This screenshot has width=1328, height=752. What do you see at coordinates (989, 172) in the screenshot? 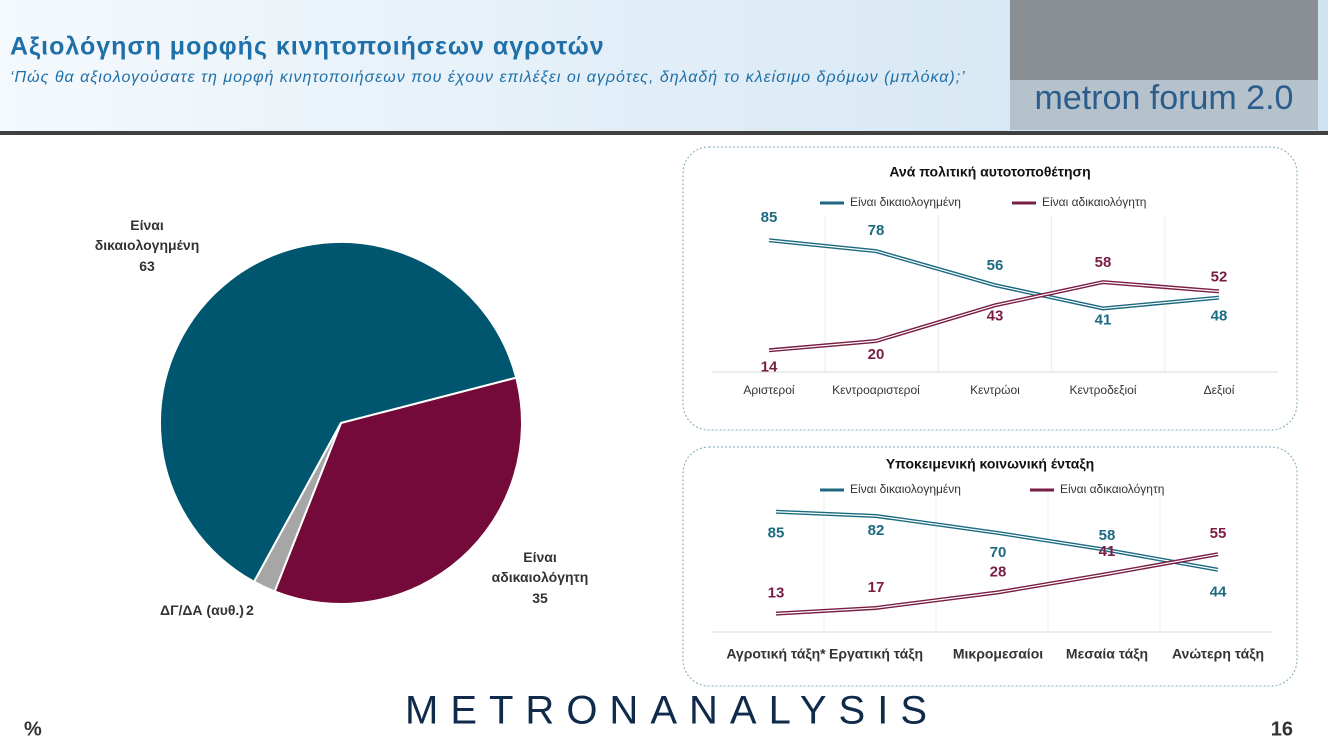
I see `chart-title: Ανά πολιτική αυτοτοποθέτηση` at bounding box center [989, 172].